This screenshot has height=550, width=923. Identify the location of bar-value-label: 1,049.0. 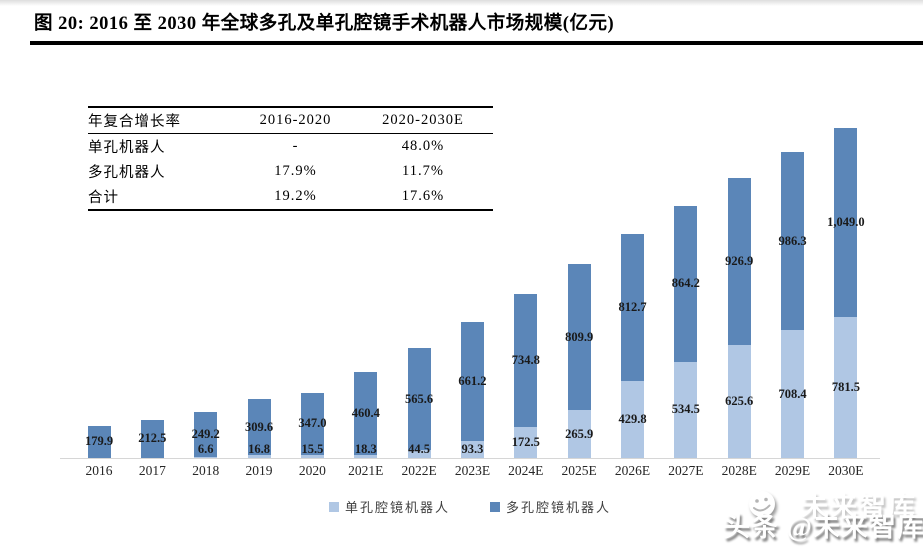
(846, 222).